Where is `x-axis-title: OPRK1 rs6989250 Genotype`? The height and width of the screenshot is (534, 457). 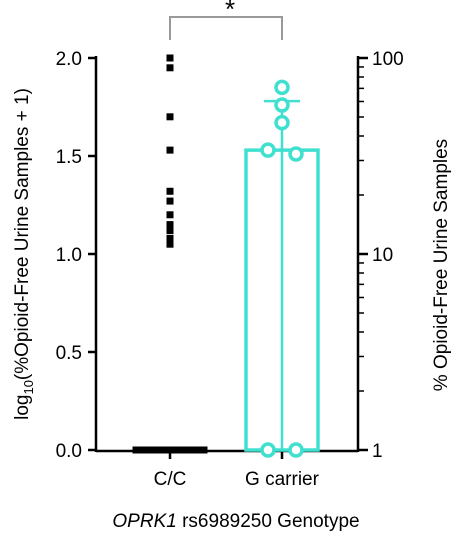 x-axis-title: OPRK1 rs6989250 Genotype is located at coordinates (235, 521).